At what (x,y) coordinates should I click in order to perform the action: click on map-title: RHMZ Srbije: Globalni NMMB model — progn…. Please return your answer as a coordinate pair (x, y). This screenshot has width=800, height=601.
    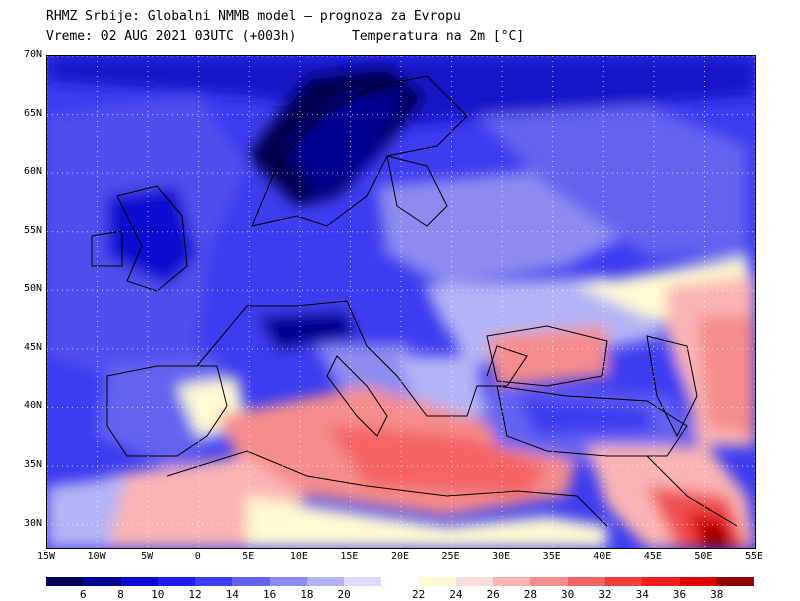
    Looking at the image, I should click on (253, 16).